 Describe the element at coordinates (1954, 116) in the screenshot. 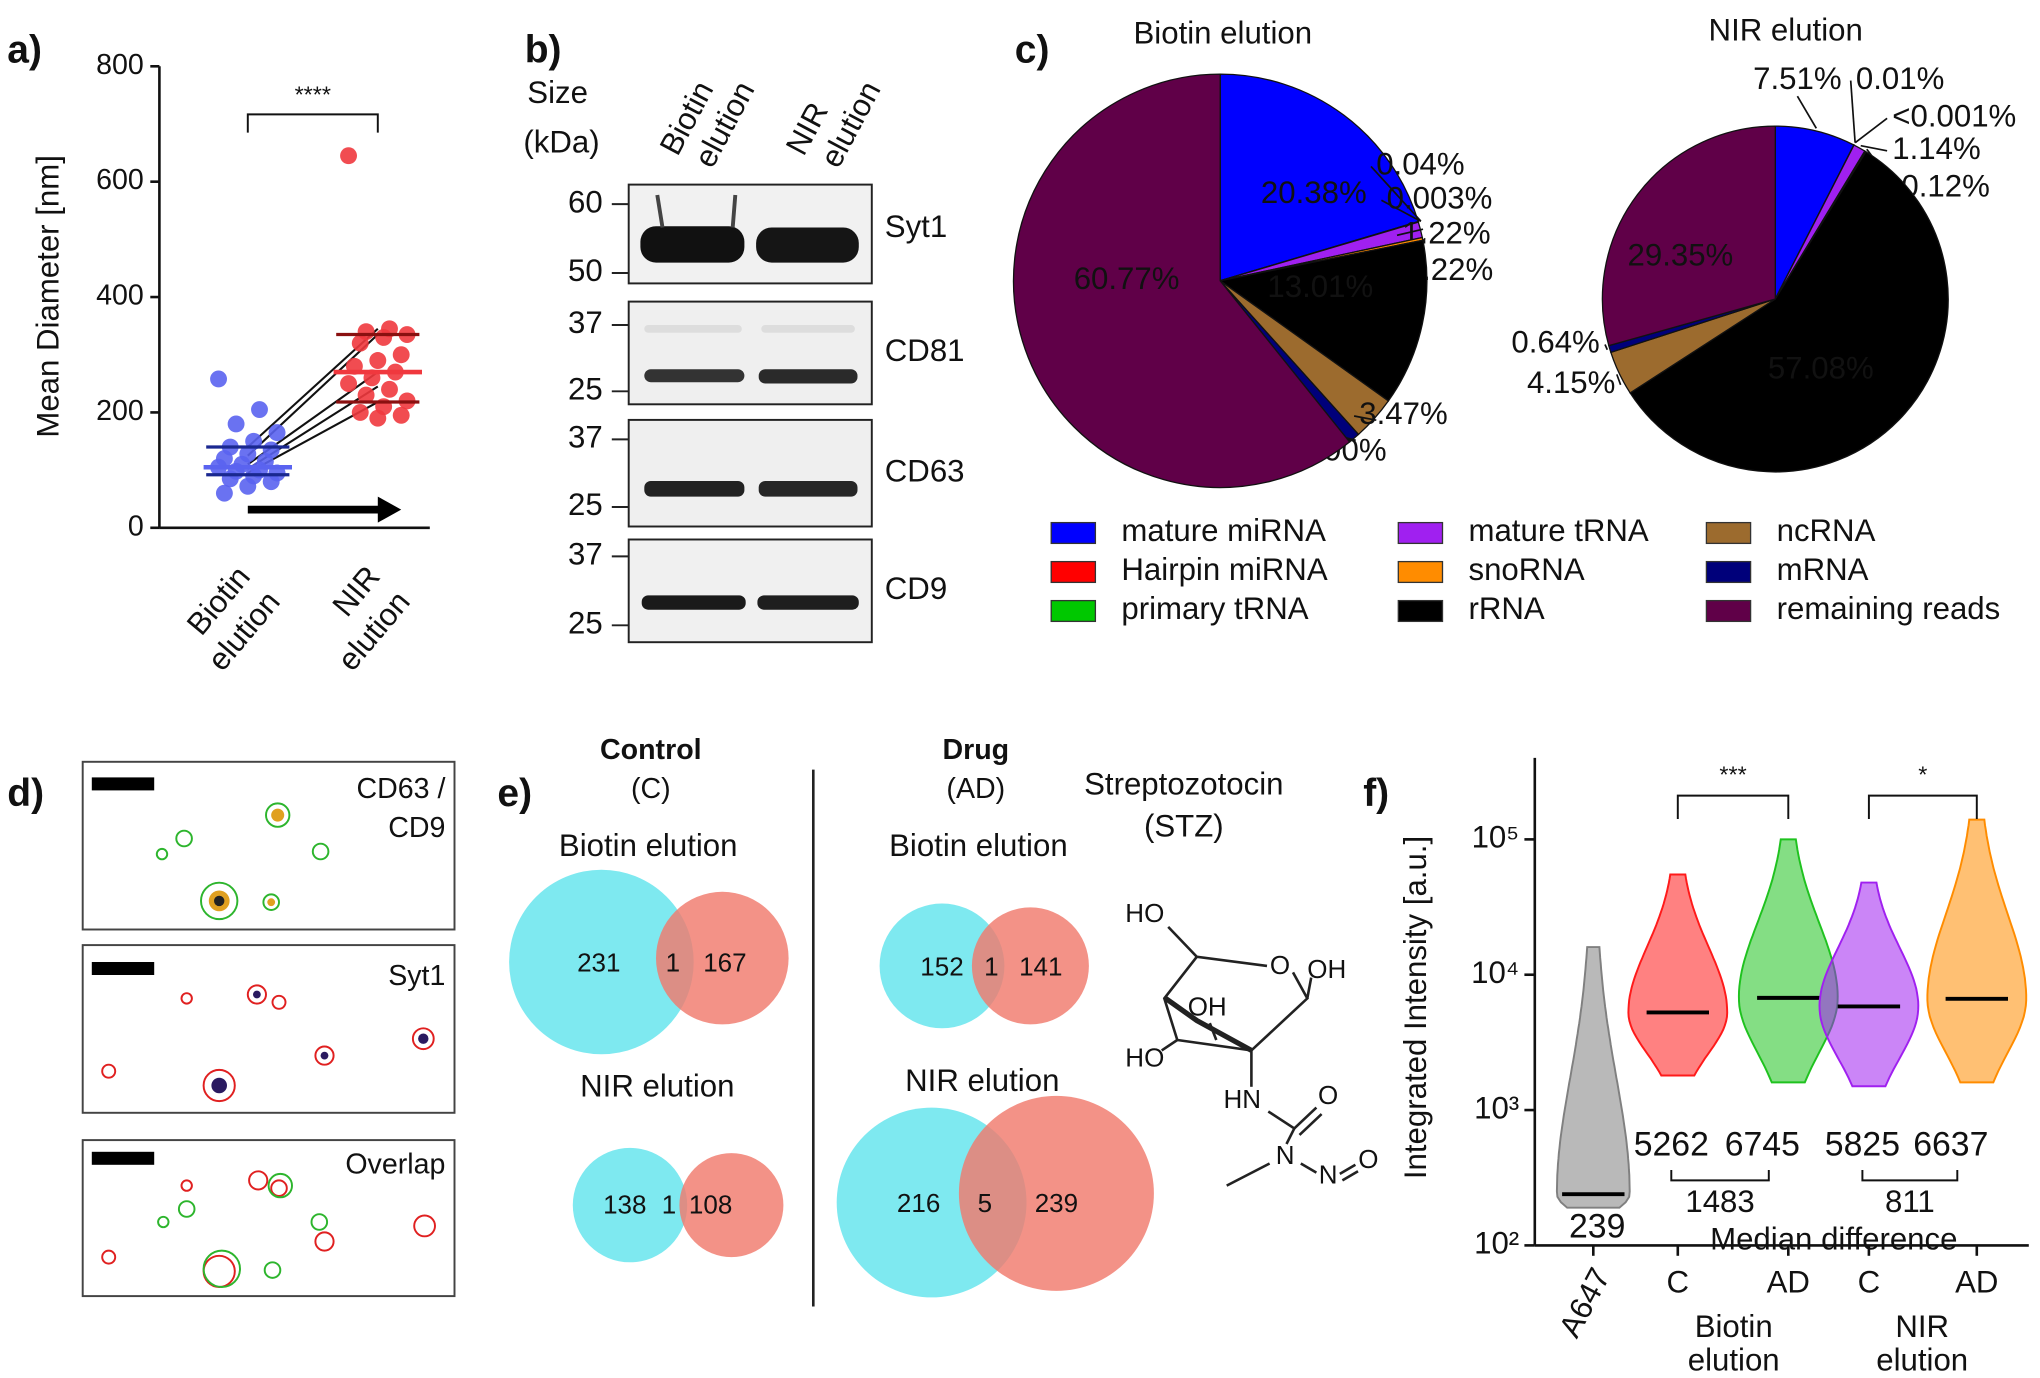

I see `pie-value-label: <0.001%` at that location.